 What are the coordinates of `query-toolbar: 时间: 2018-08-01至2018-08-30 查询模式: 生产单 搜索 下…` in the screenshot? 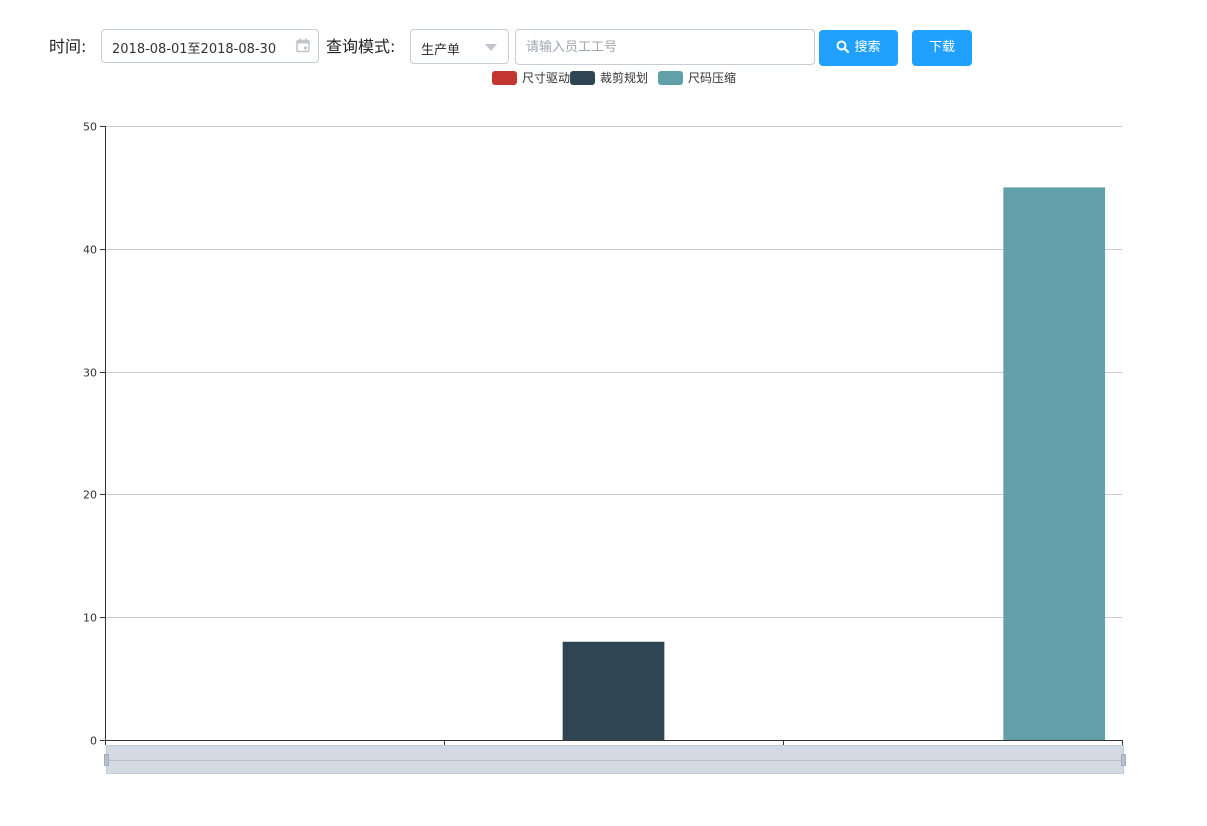 It's located at (603, 35).